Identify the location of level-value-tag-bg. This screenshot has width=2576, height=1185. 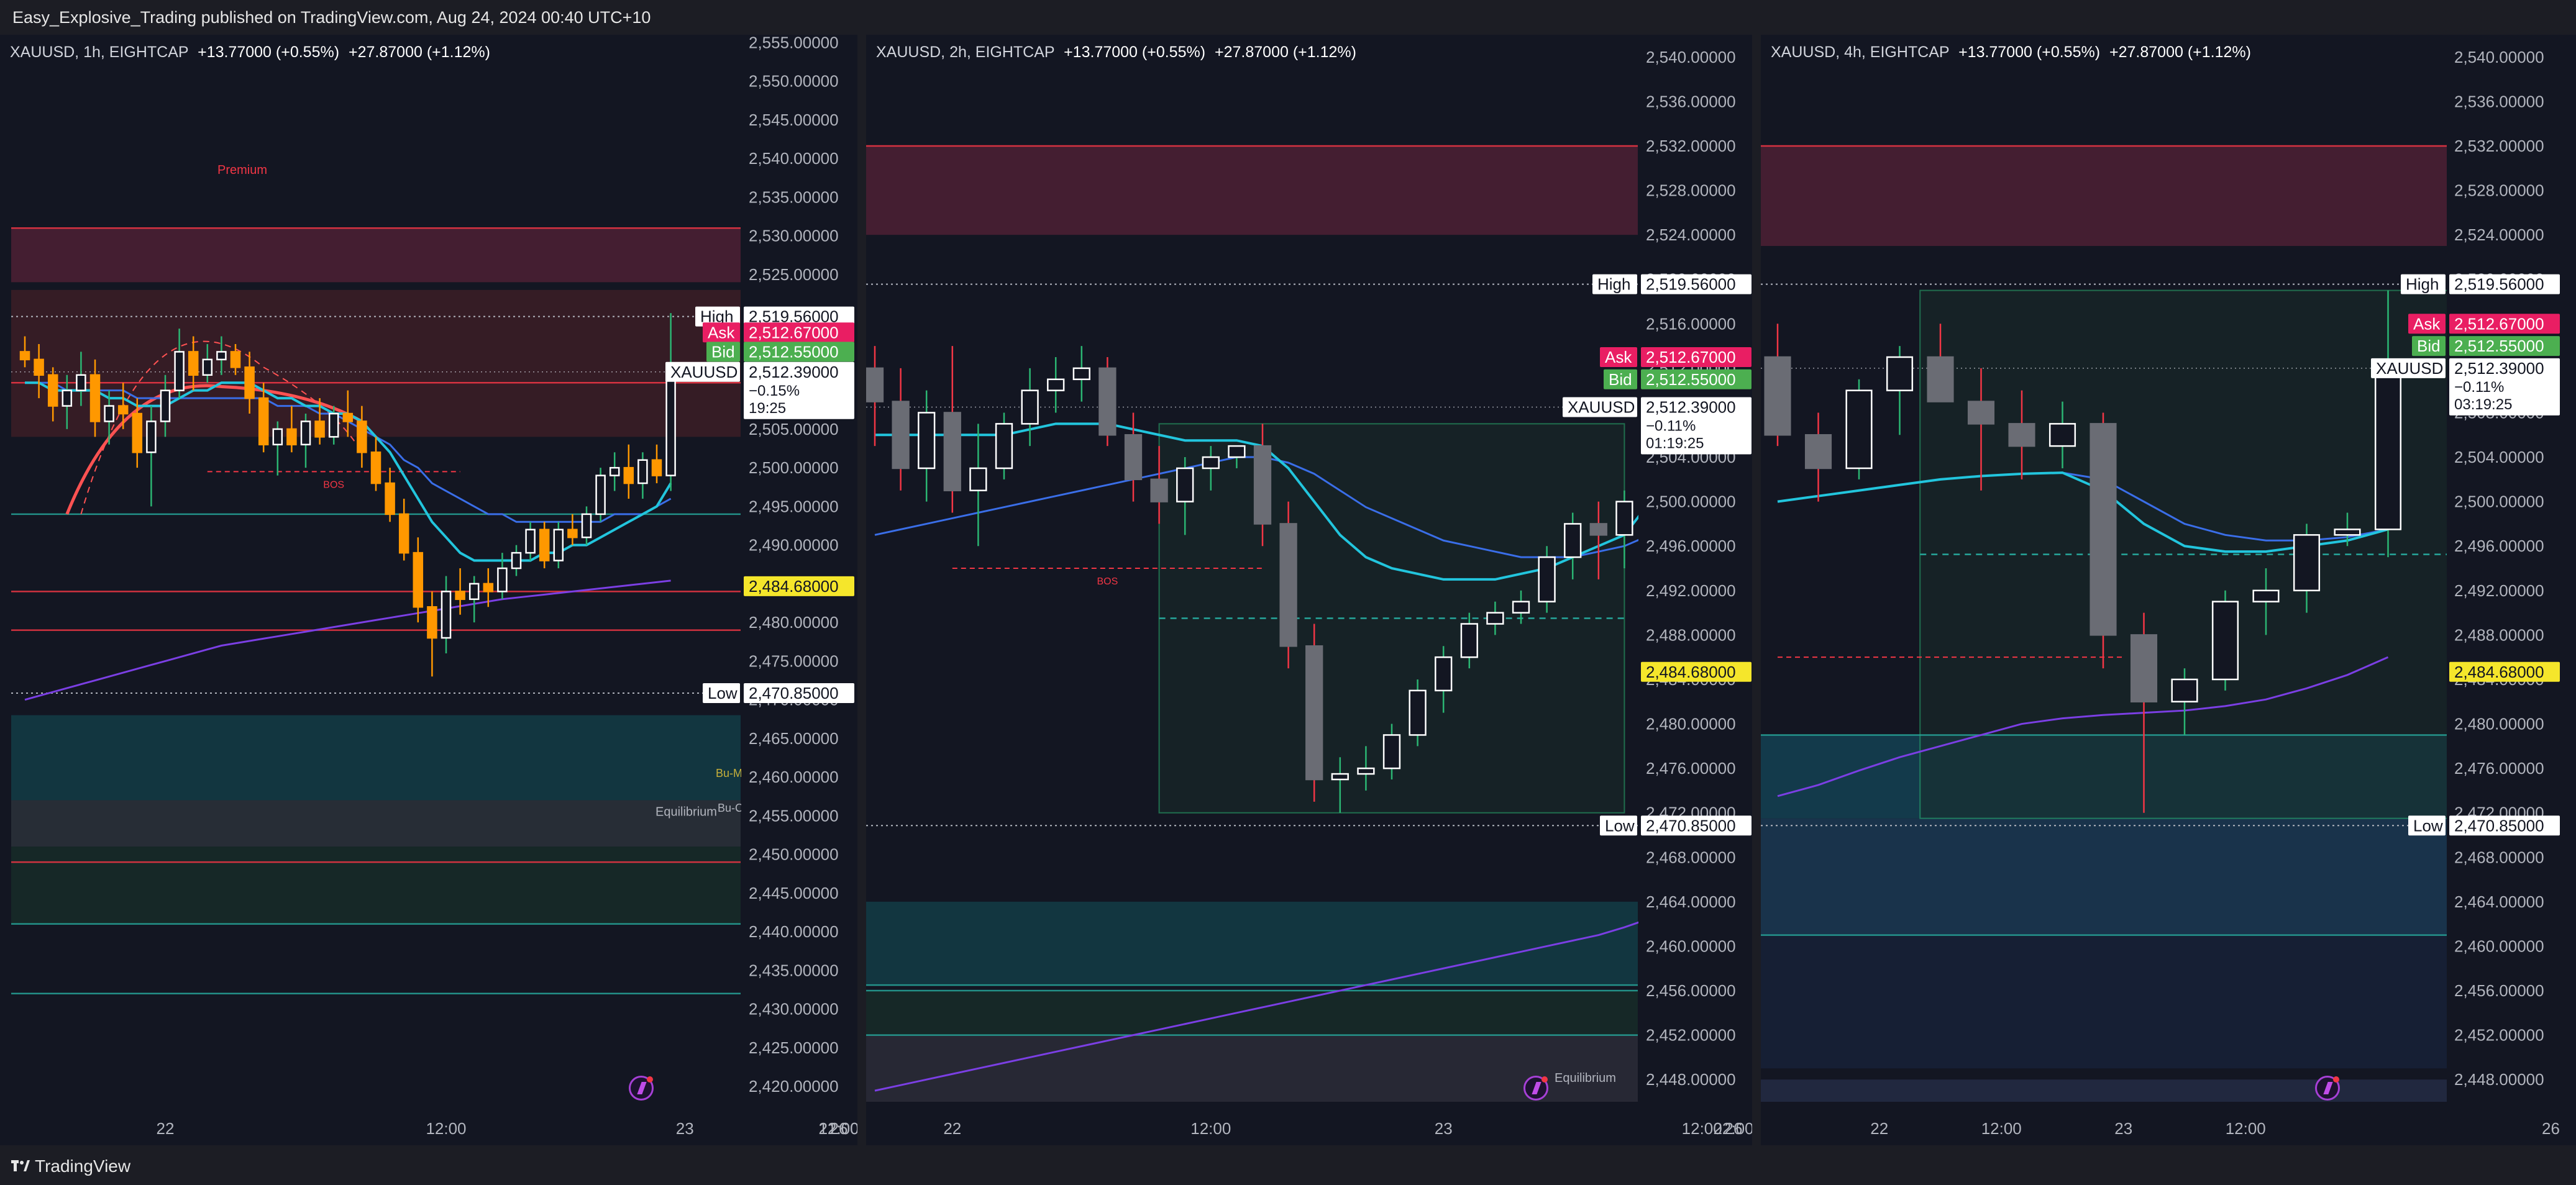
(799, 586).